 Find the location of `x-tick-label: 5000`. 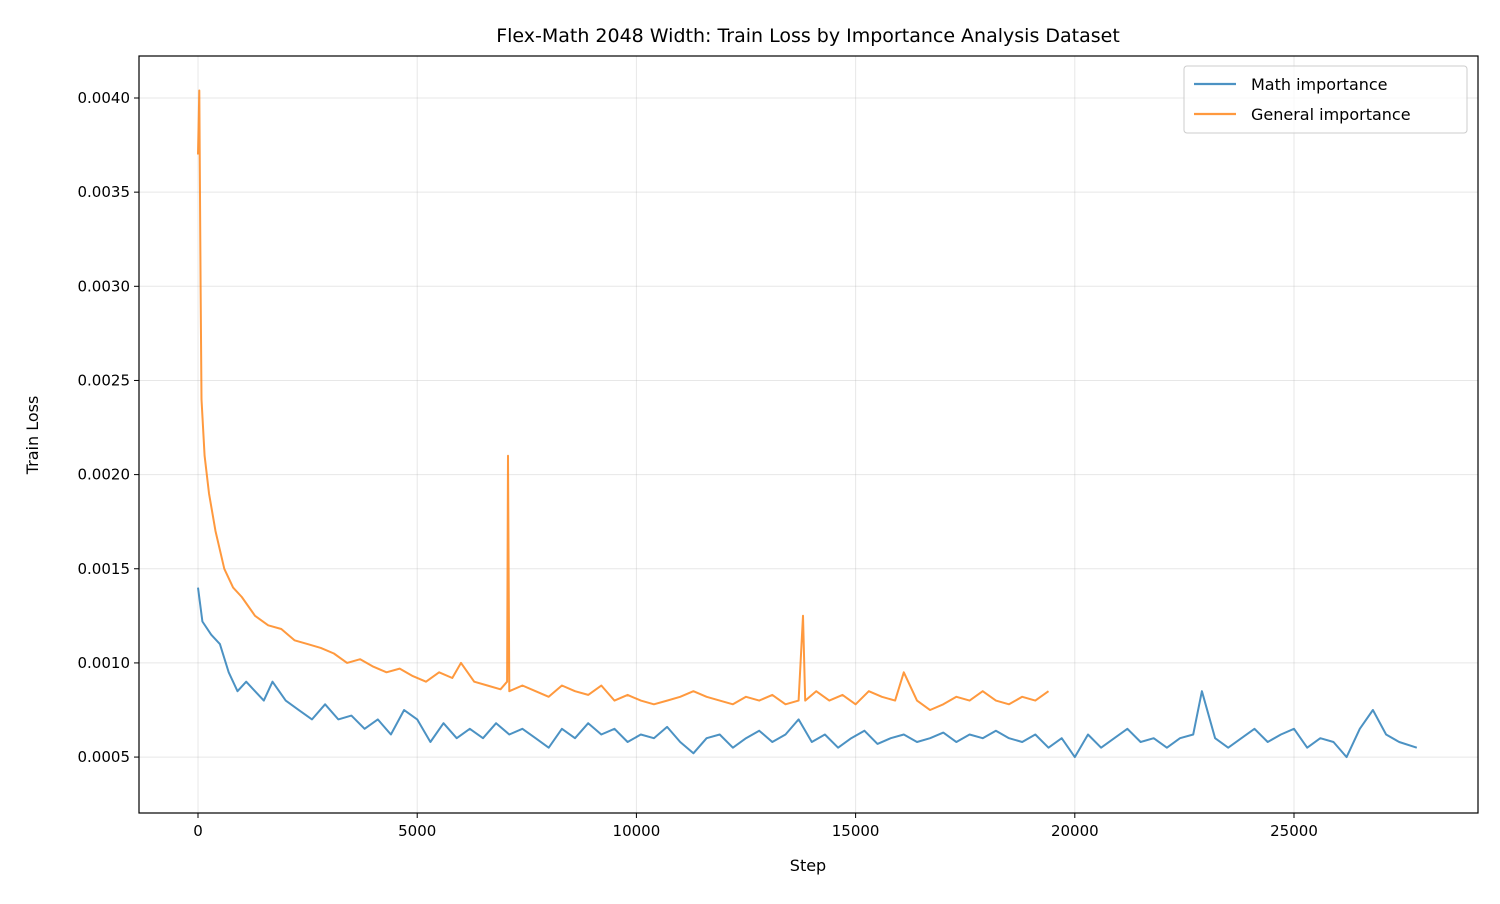

x-tick-label: 5000 is located at coordinates (417, 831).